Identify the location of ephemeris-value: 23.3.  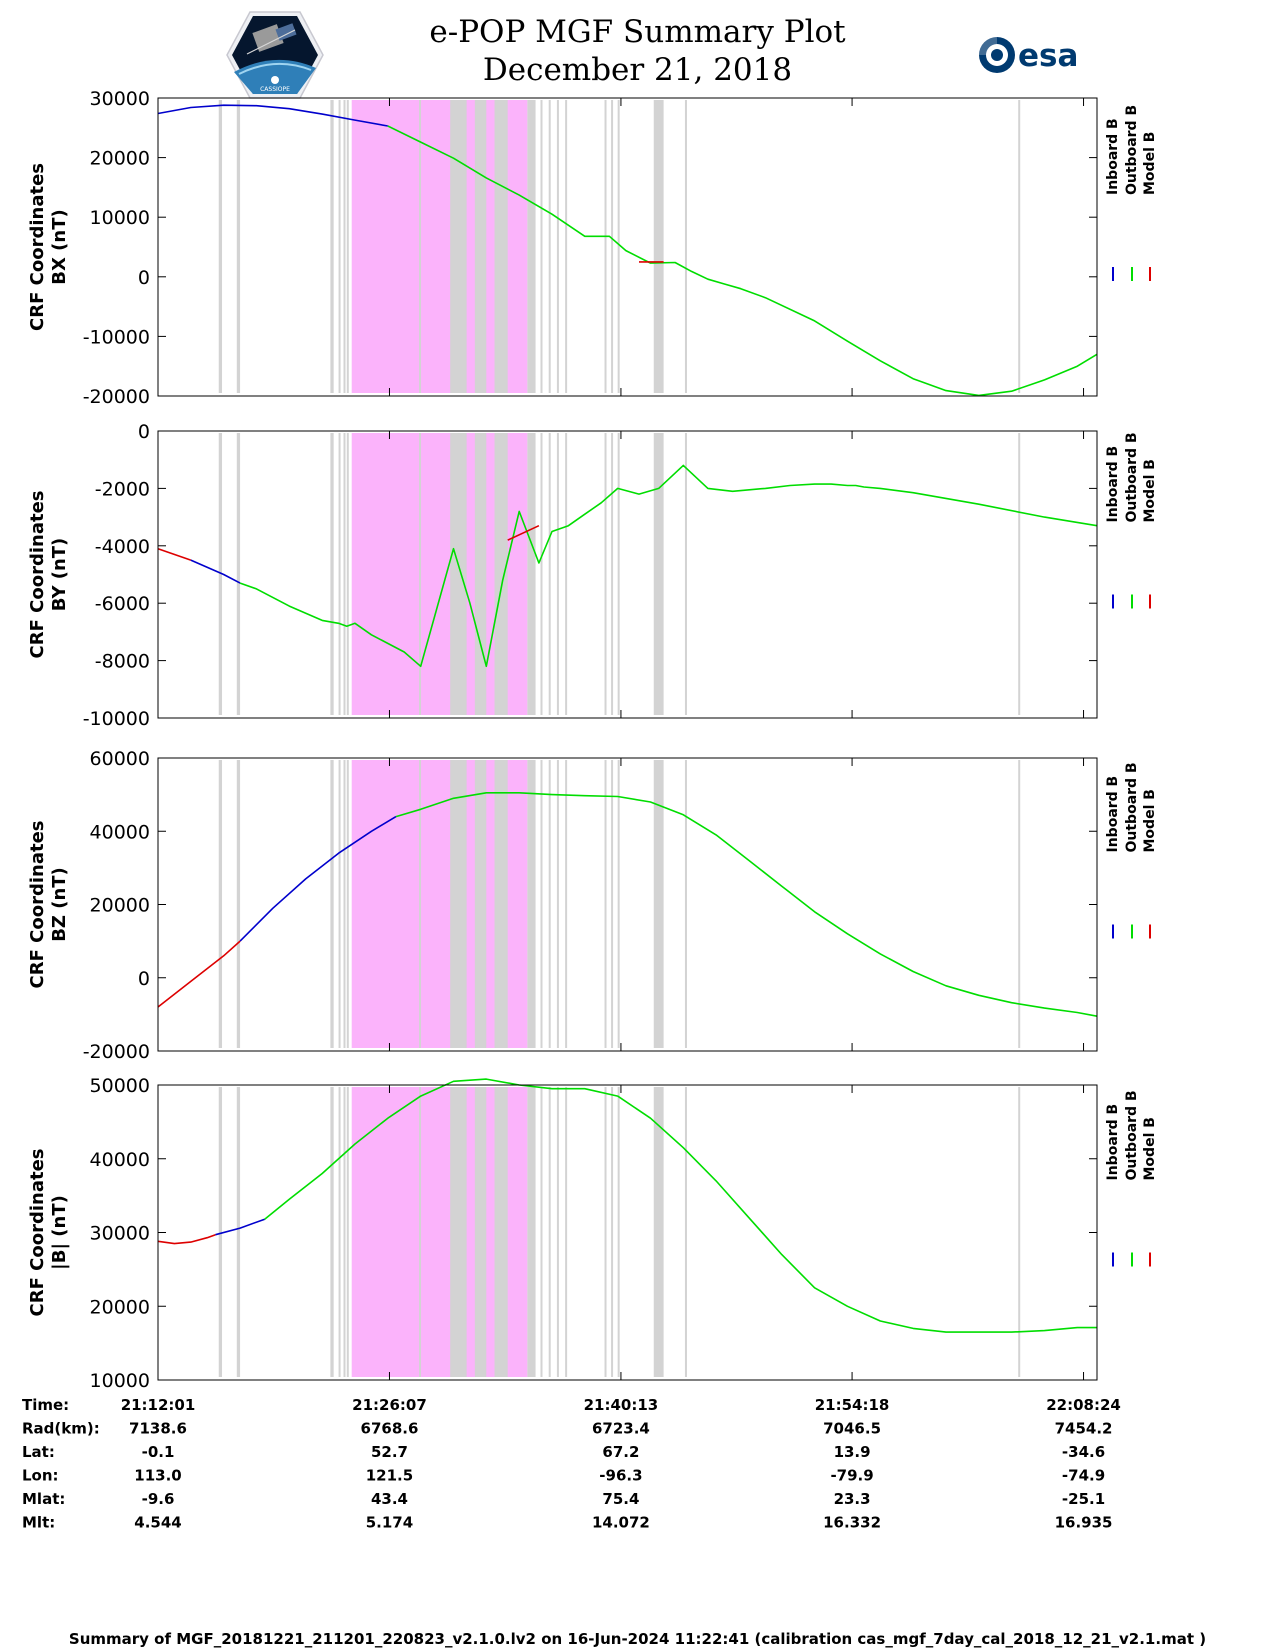
(852, 1499).